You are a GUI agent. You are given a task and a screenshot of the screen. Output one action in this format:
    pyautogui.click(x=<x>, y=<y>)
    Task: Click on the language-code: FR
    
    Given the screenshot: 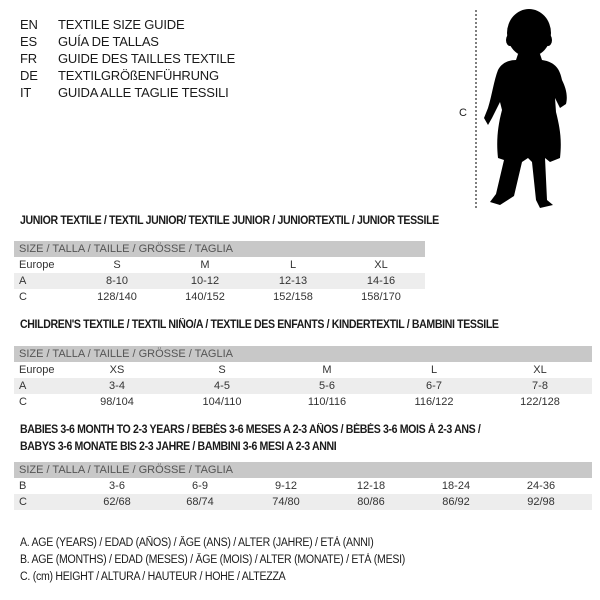 What is the action you would take?
    pyautogui.click(x=28, y=58)
    